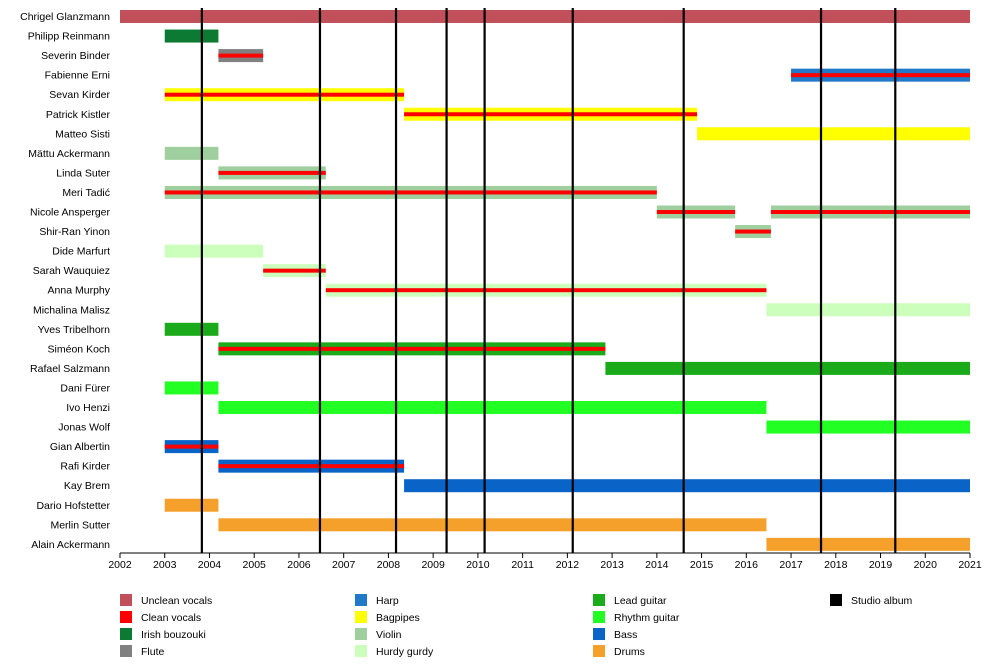 The image size is (1000, 670). Describe the element at coordinates (629, 652) in the screenshot. I see `legend-label-drums: Drums` at that location.